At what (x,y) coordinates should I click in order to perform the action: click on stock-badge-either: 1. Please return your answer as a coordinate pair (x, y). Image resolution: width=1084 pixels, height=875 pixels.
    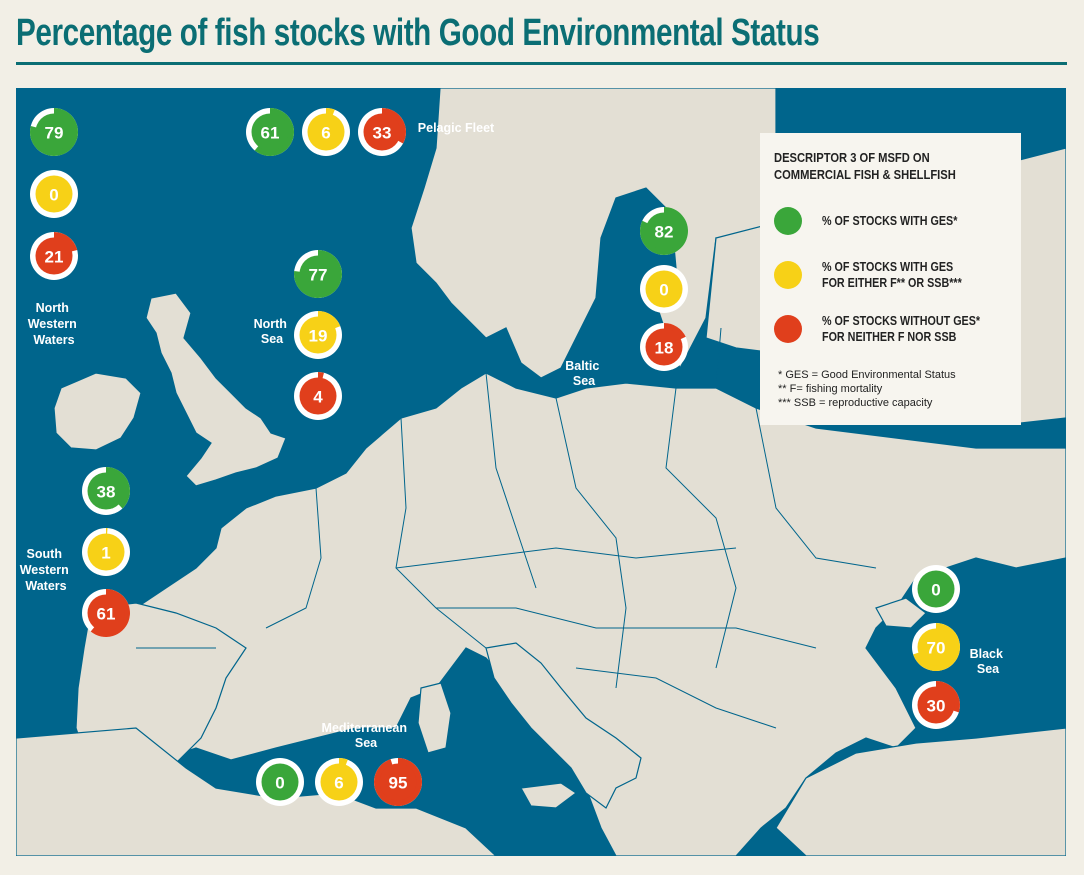
    Looking at the image, I should click on (106, 552).